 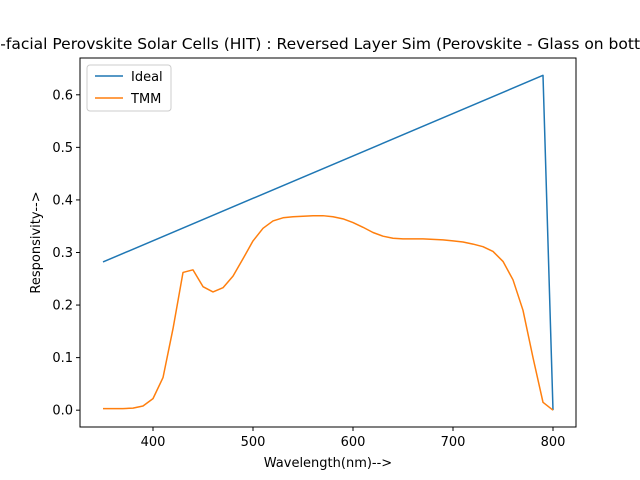 What do you see at coordinates (129, 88) in the screenshot?
I see `legend: Ideal TMM` at bounding box center [129, 88].